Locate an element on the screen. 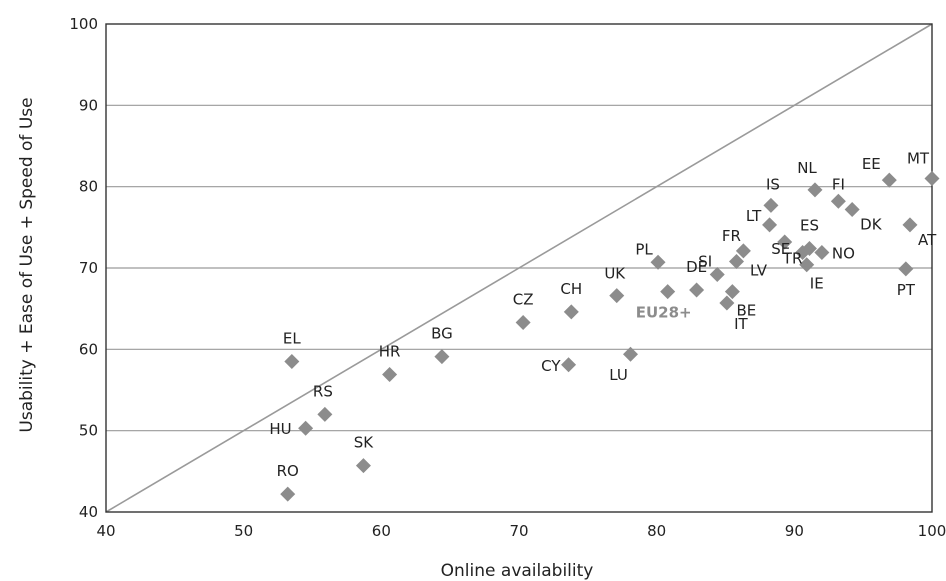 Image resolution: width=946 pixels, height=581 pixels. x-tick-label: 80 is located at coordinates (656, 531).